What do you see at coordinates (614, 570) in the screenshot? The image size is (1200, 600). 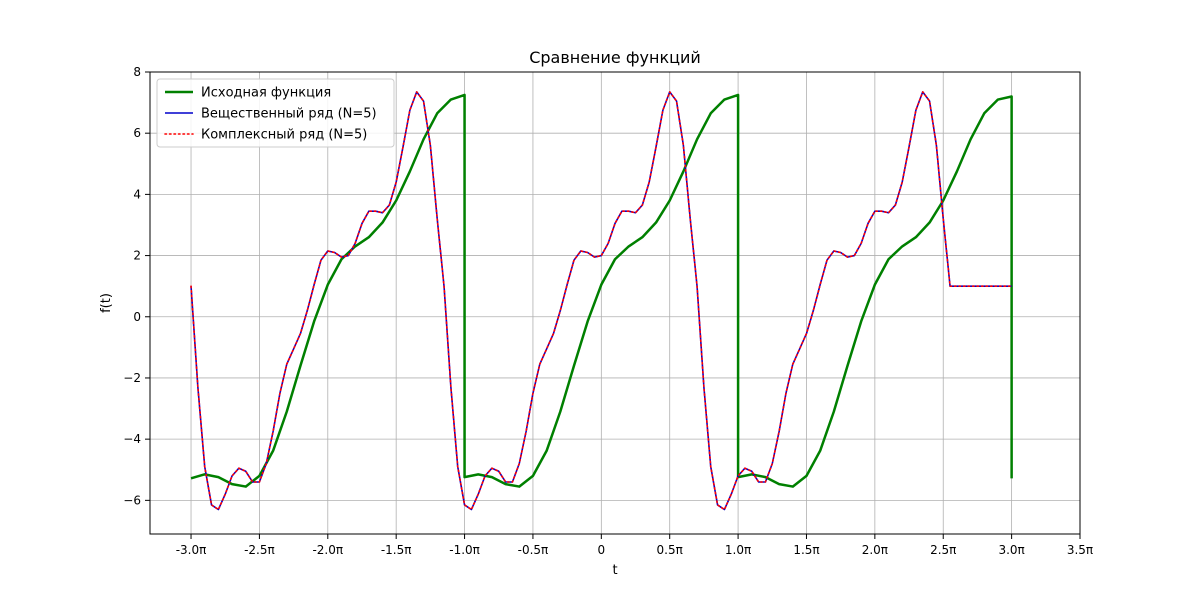 I see `x-axis-label: t` at bounding box center [614, 570].